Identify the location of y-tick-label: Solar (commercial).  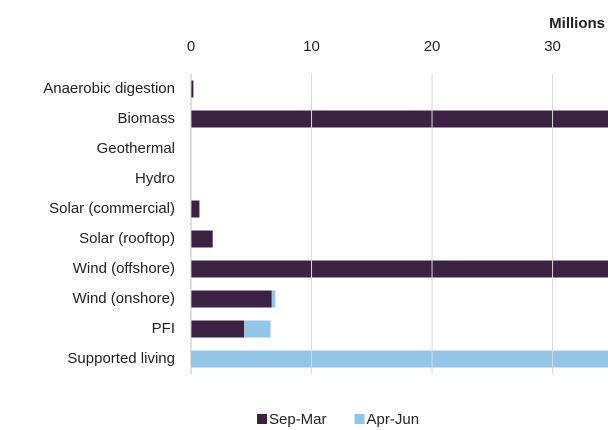
(112, 208).